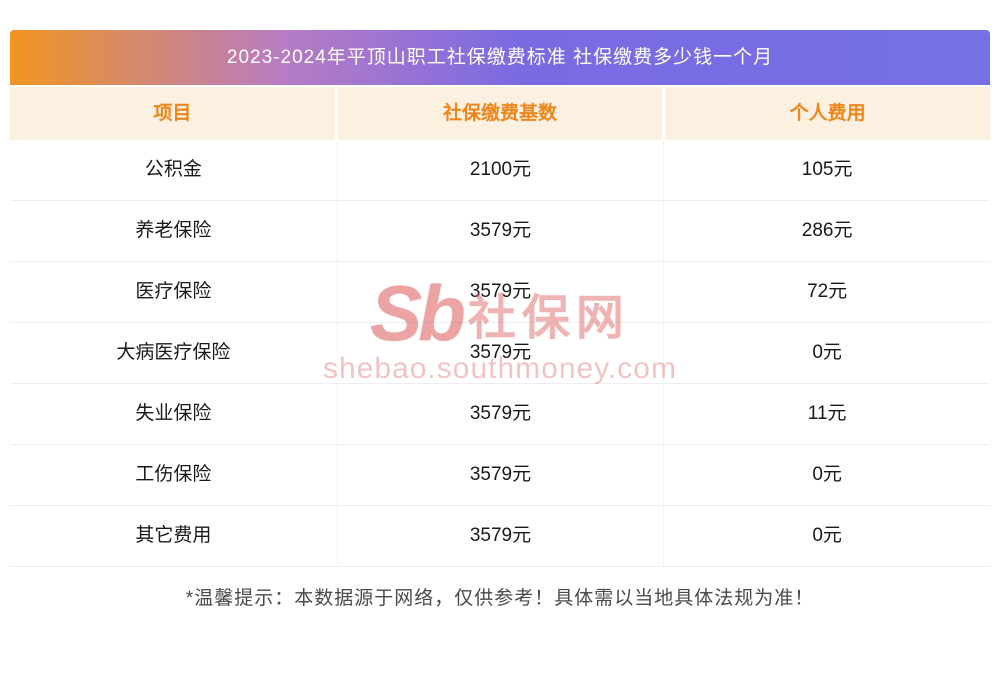  I want to click on table-cell: 2100元, so click(500, 170).